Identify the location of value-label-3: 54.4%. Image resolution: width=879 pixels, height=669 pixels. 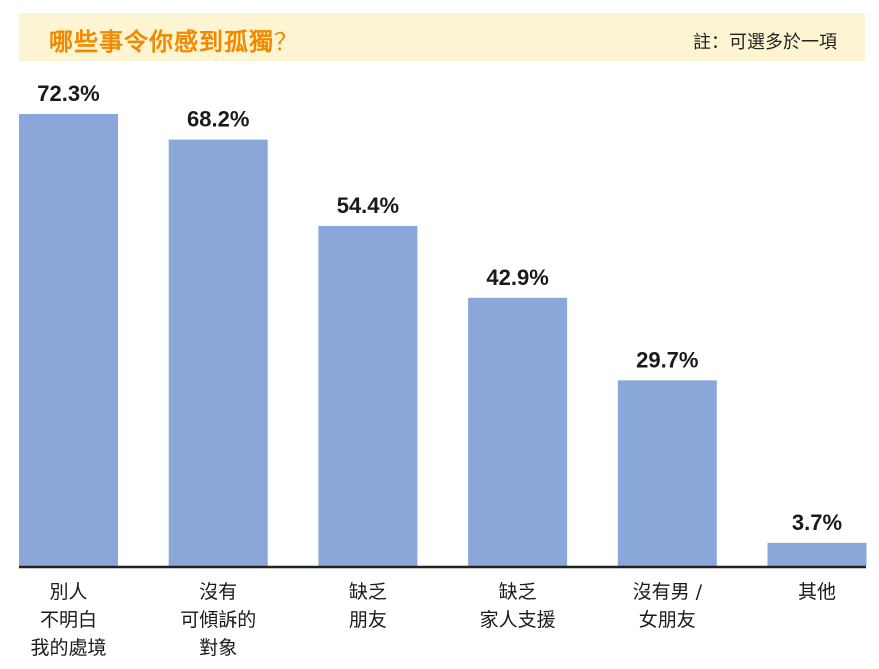
(368, 205).